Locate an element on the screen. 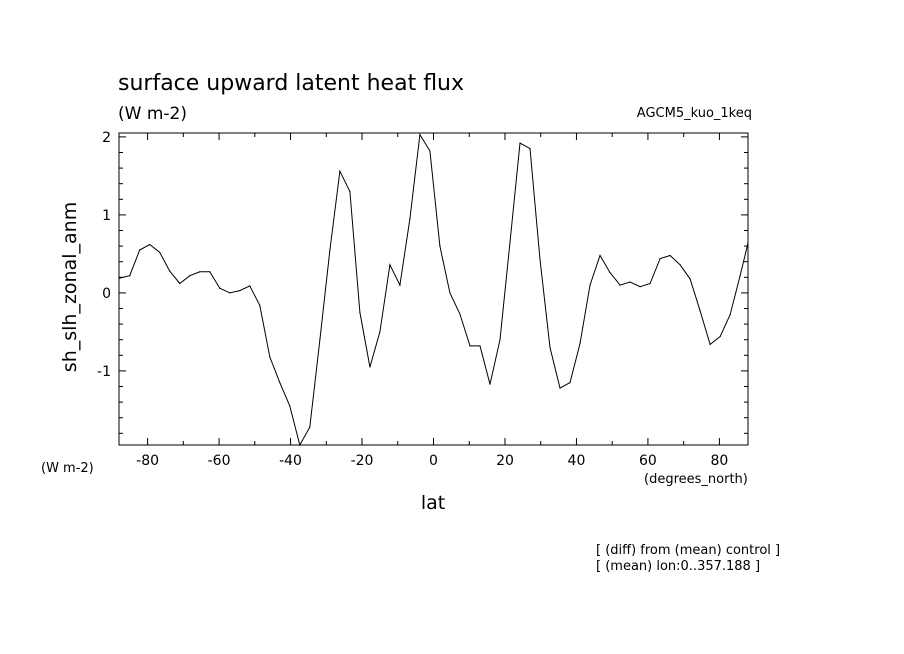 Image resolution: width=904 pixels, height=654 pixels. chart-units: (W m-2) is located at coordinates (152, 114).